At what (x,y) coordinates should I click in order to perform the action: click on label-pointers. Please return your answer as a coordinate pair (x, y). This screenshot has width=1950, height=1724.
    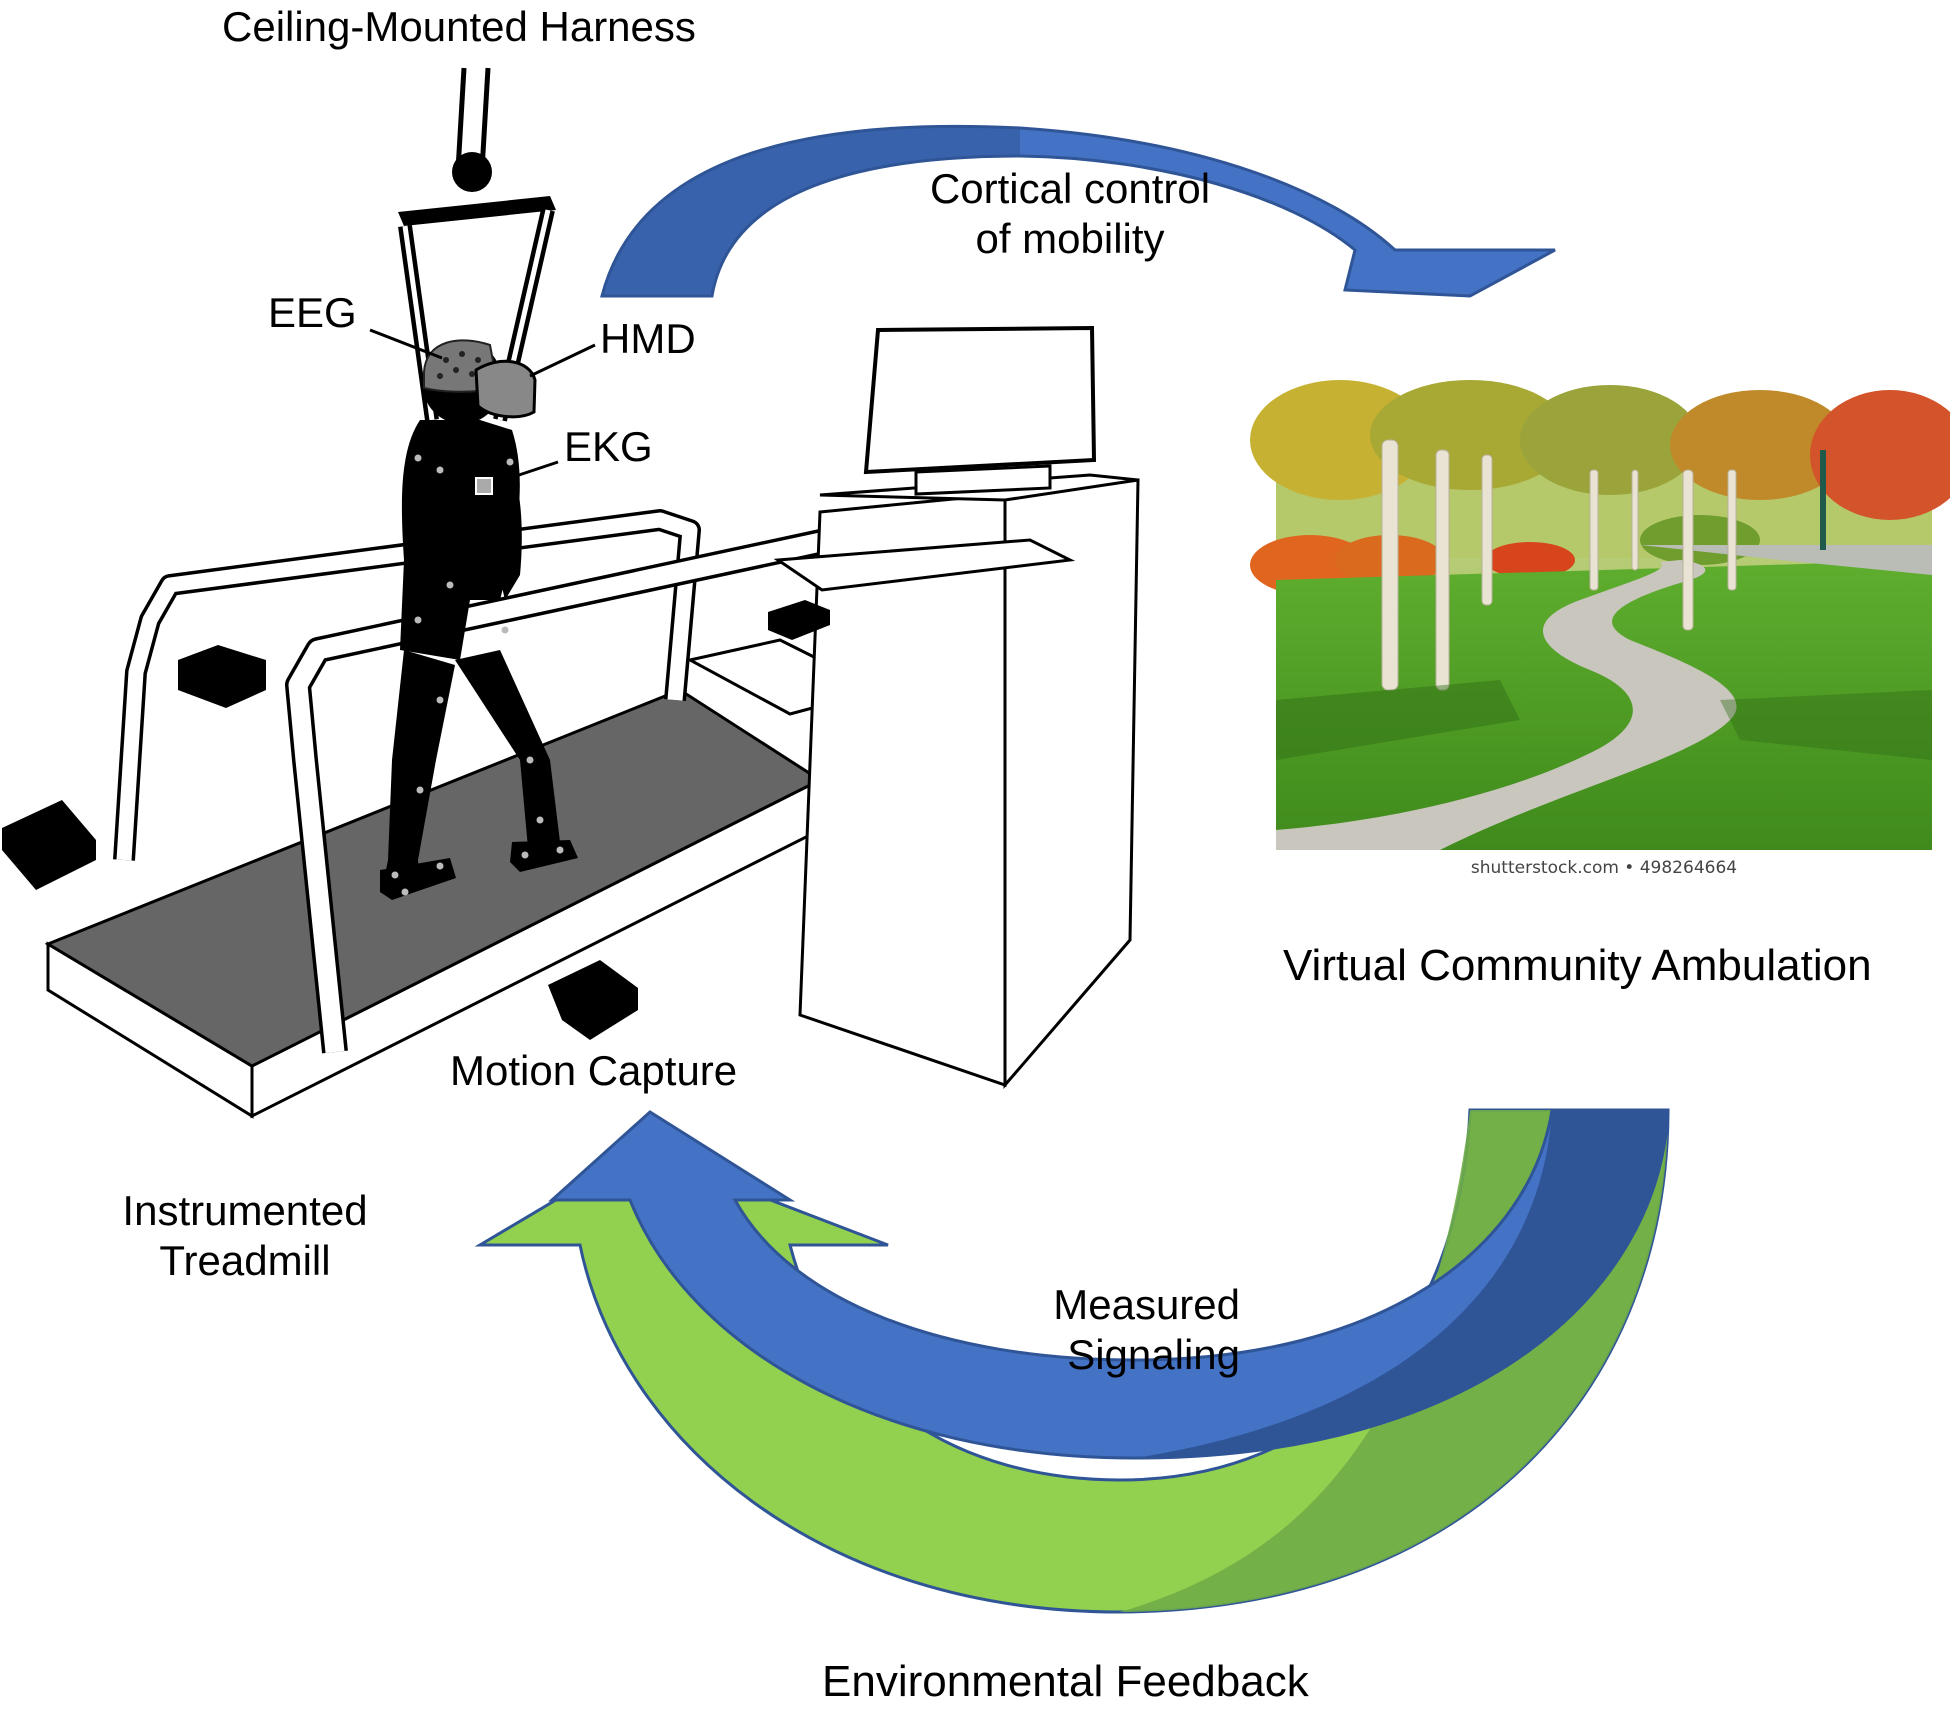
    Looking at the image, I should click on (482, 404).